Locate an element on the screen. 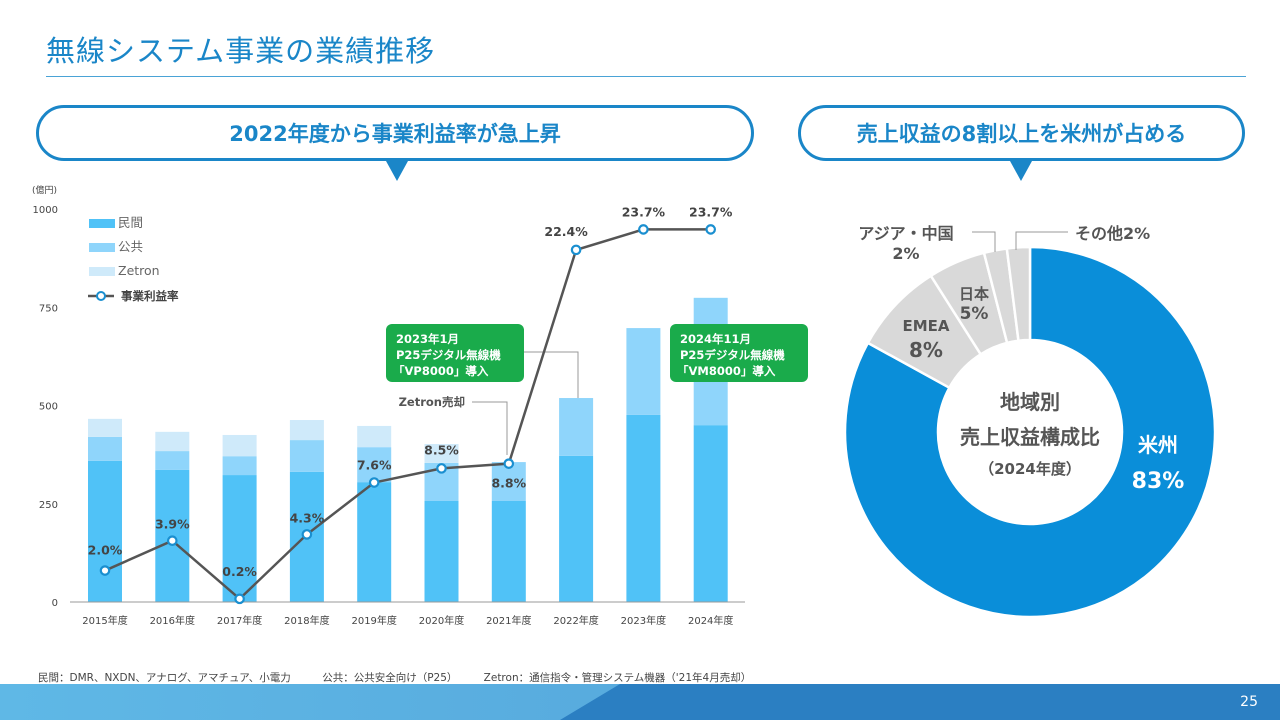  x-tick-label: 2015年度 is located at coordinates (104, 620).